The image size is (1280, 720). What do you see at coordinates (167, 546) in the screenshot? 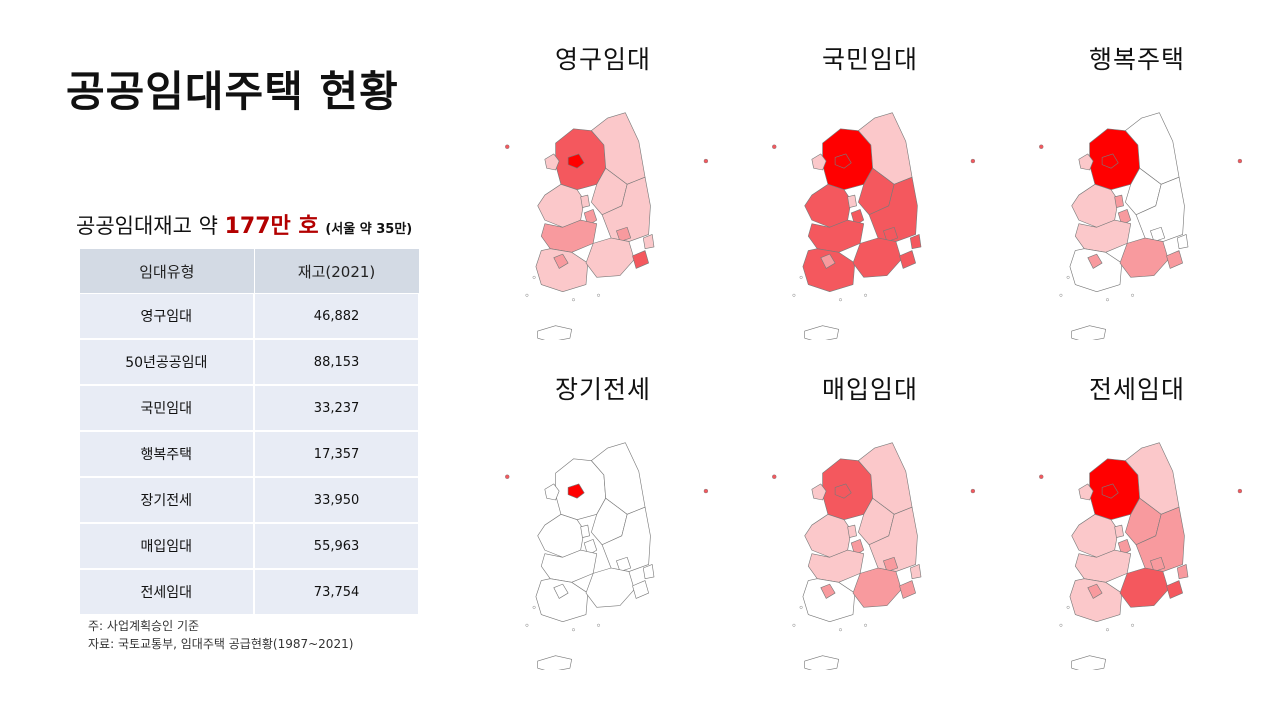
I see `cell-type: 매입임대` at bounding box center [167, 546].